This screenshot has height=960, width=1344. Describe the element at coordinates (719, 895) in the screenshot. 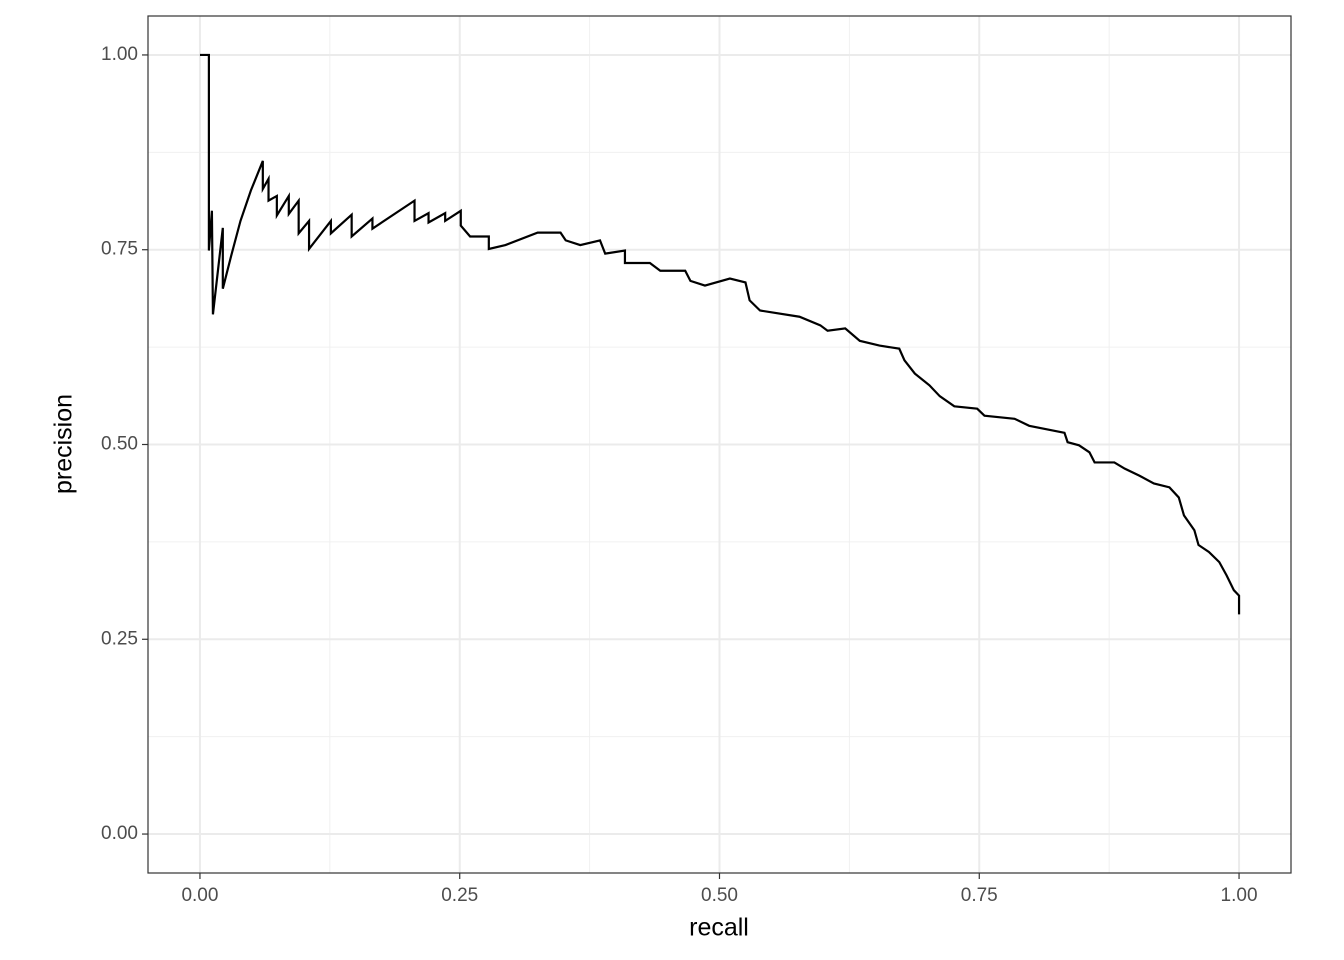

I see `x-tick-label: 0.50` at that location.